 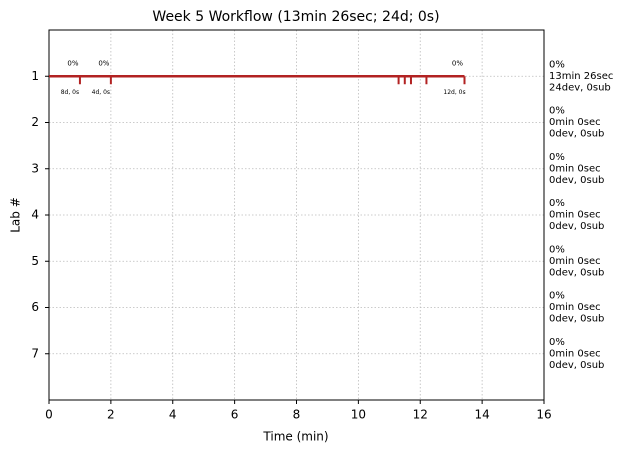 What do you see at coordinates (295, 437) in the screenshot?
I see `x-axis-label: Time (min)` at bounding box center [295, 437].